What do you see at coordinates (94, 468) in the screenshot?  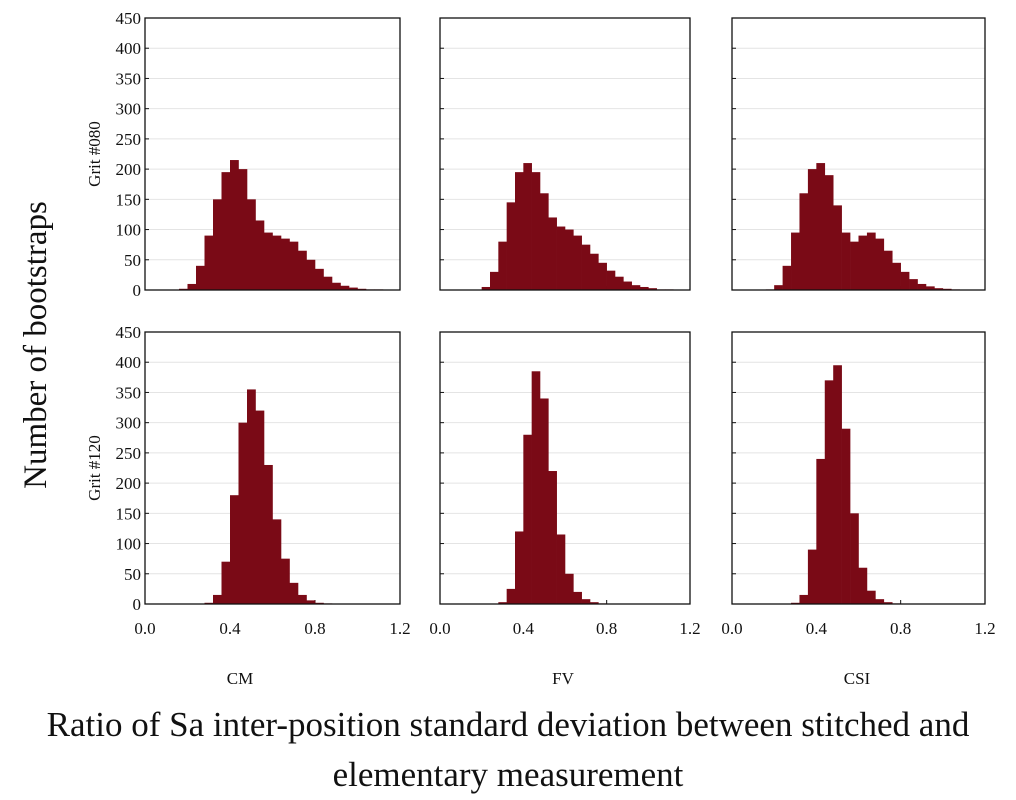 I see `row-label: Grit #120` at bounding box center [94, 468].